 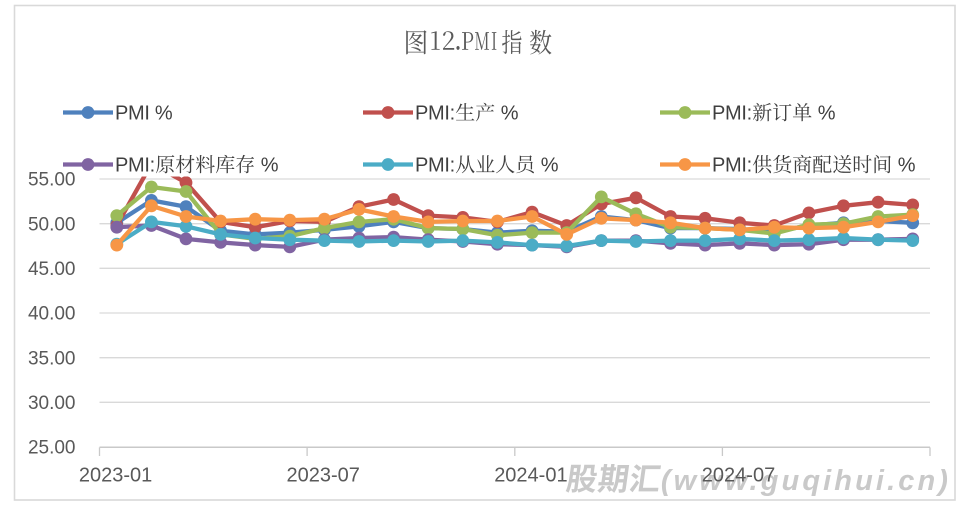 What do you see at coordinates (52, 269) in the screenshot?
I see `svg-text: 45.00` at bounding box center [52, 269].